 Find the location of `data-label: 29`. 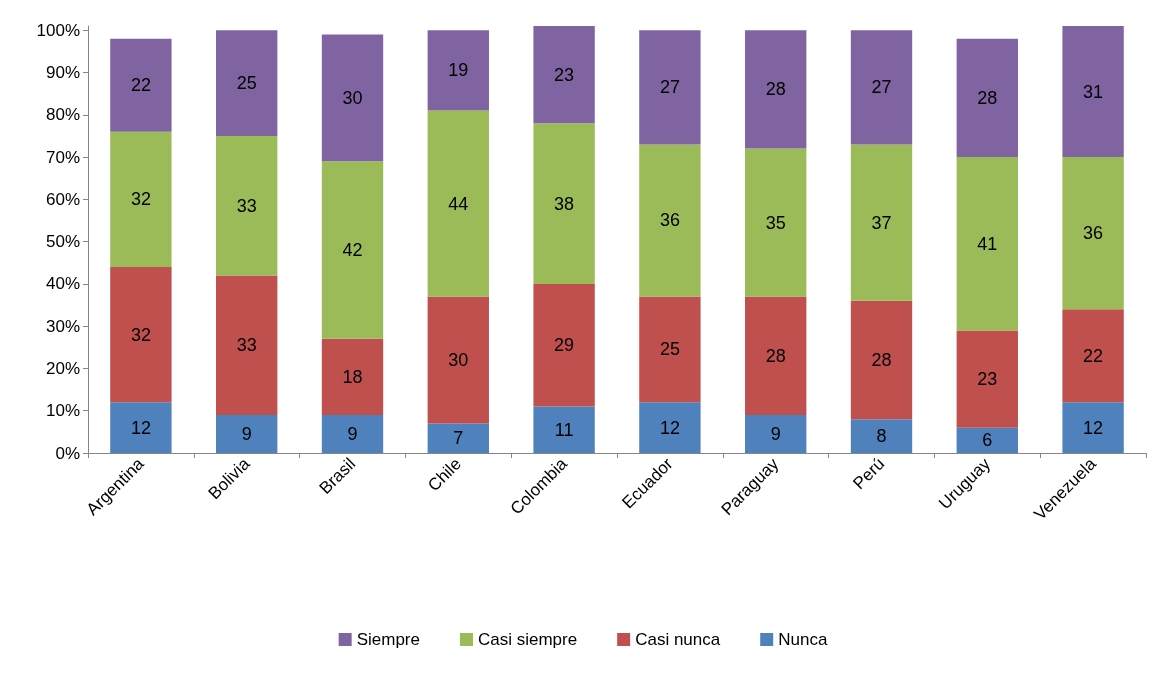

data-label: 29 is located at coordinates (564, 345).